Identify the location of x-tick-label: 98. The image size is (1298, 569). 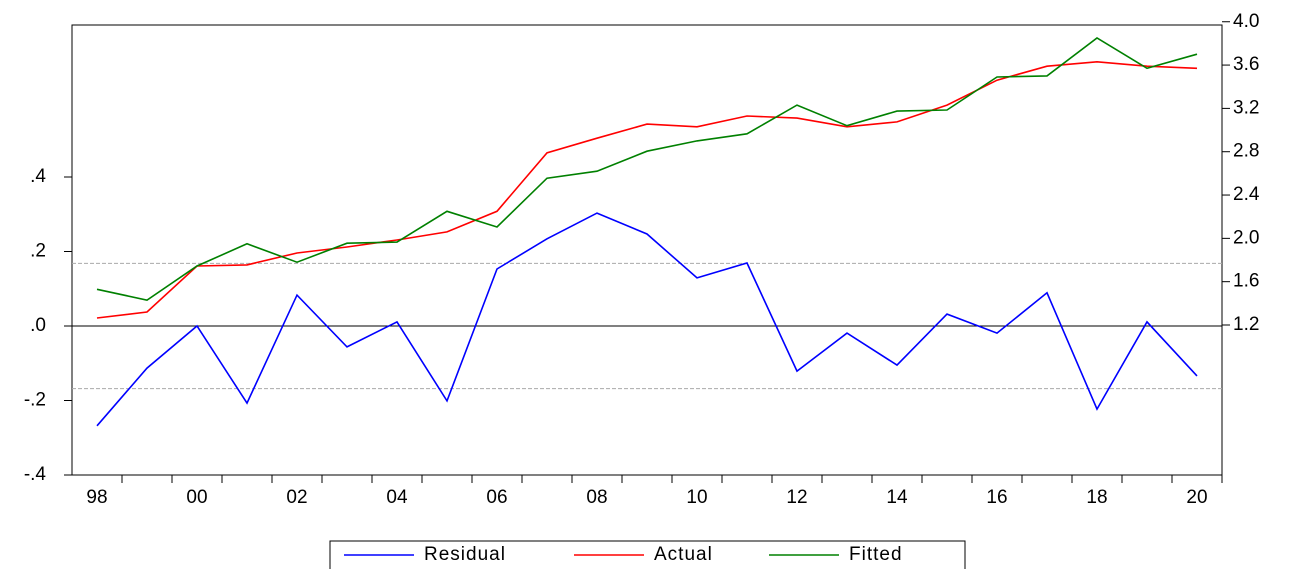
(96, 497).